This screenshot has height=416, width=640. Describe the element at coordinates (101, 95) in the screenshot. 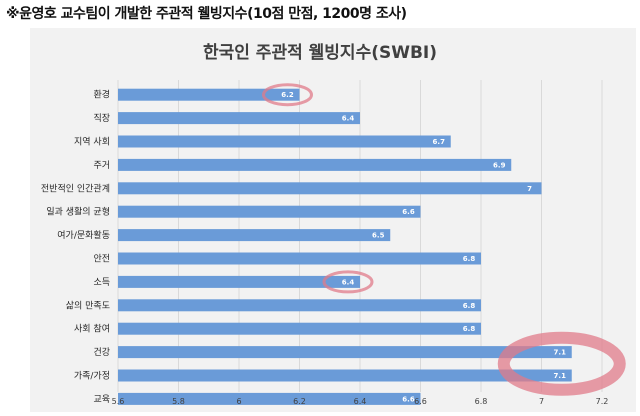

I see `category-label: 환경` at that location.